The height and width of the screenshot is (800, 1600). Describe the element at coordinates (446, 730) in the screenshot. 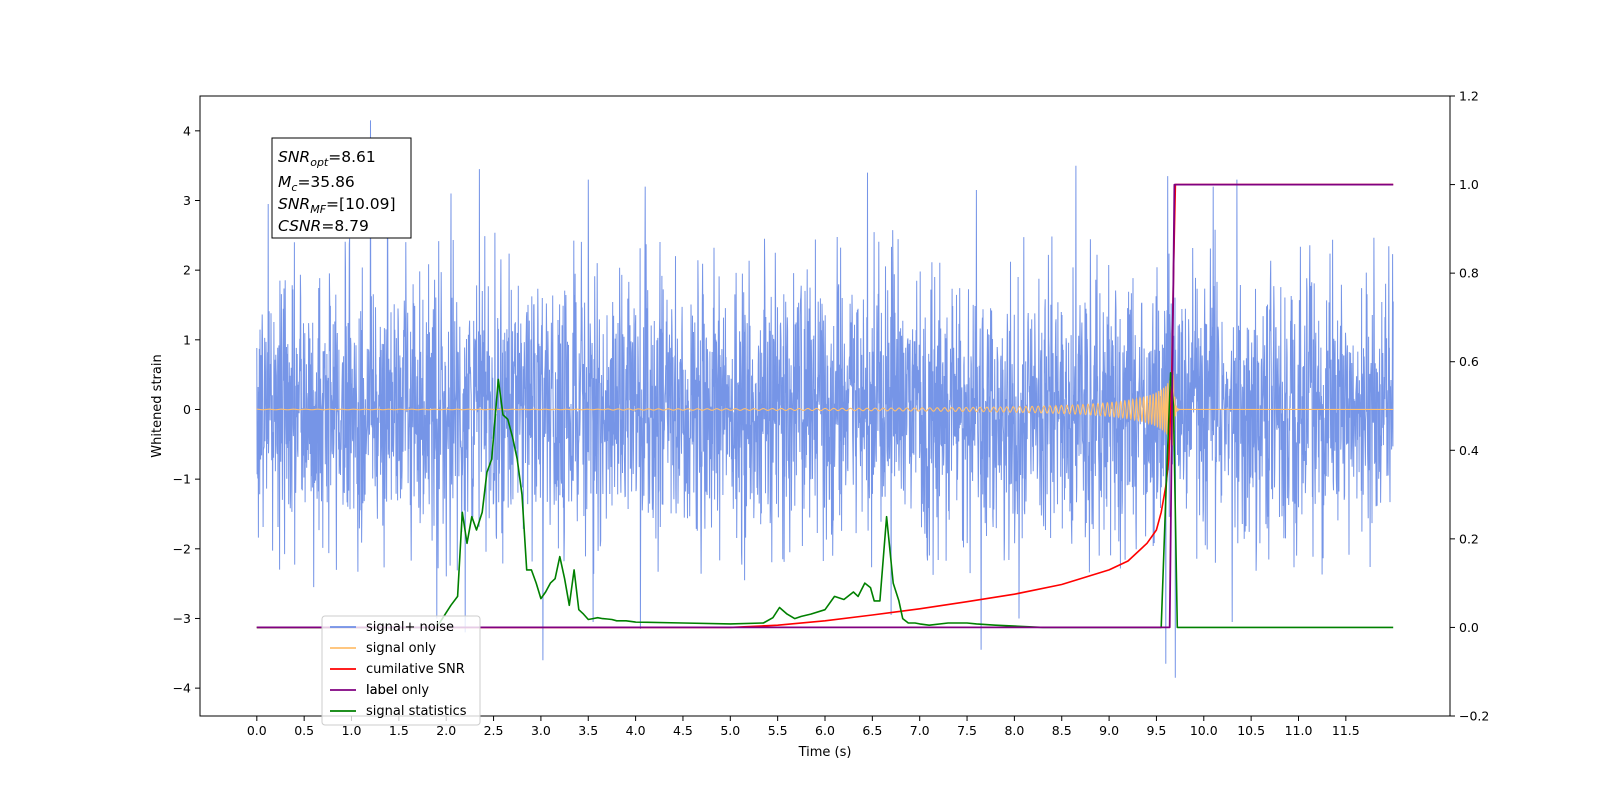

I see `x-tick-label: 2.0` at that location.